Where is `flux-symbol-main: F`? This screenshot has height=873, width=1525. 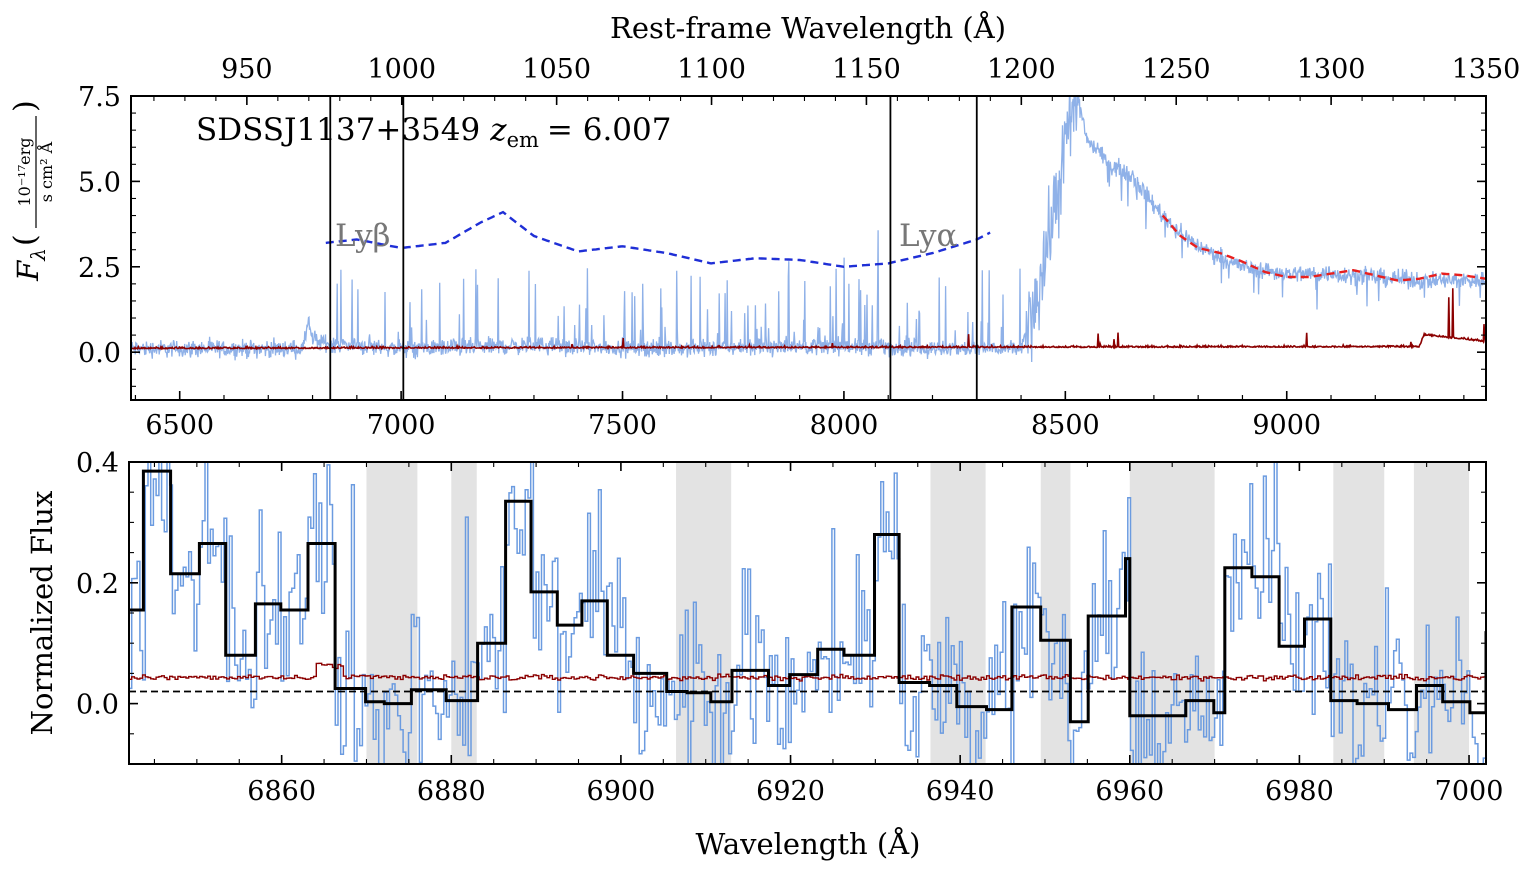 flux-symbol-main: F is located at coordinates (28, 271).